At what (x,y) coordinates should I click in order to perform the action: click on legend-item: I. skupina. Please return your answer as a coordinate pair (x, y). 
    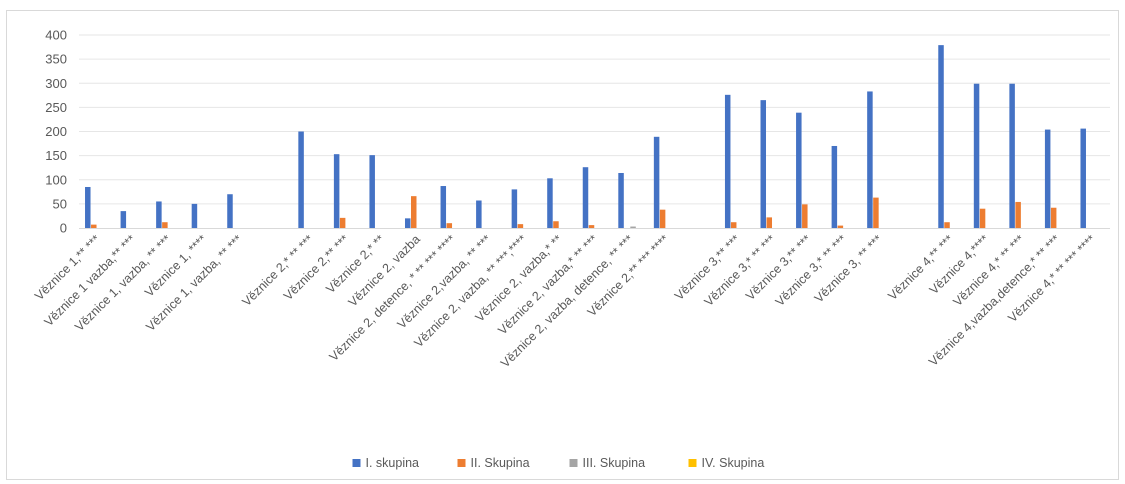
    Looking at the image, I should click on (386, 463).